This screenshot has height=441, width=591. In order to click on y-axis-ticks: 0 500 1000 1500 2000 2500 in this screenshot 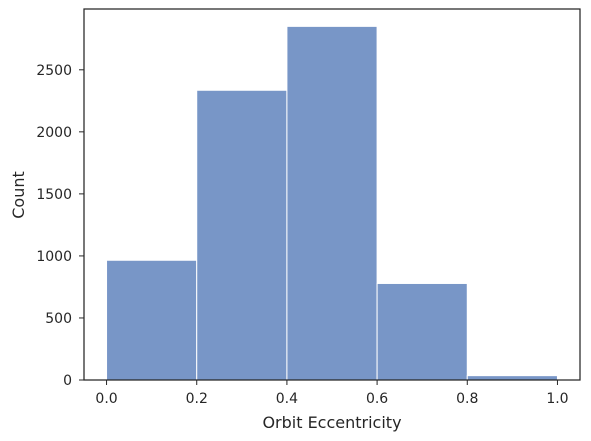, I will do `click(60, 226)`.